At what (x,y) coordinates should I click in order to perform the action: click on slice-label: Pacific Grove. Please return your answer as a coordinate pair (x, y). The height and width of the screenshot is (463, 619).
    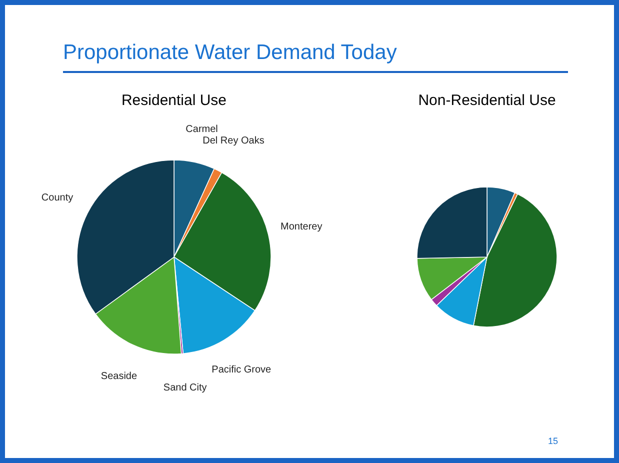
    Looking at the image, I should click on (242, 370).